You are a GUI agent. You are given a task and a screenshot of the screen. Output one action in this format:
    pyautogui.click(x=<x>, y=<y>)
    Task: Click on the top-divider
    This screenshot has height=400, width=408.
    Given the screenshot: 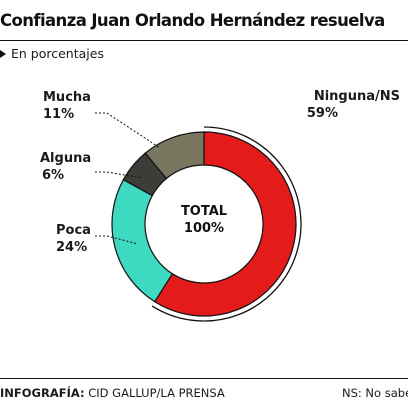 What is the action you would take?
    pyautogui.click(x=204, y=40)
    